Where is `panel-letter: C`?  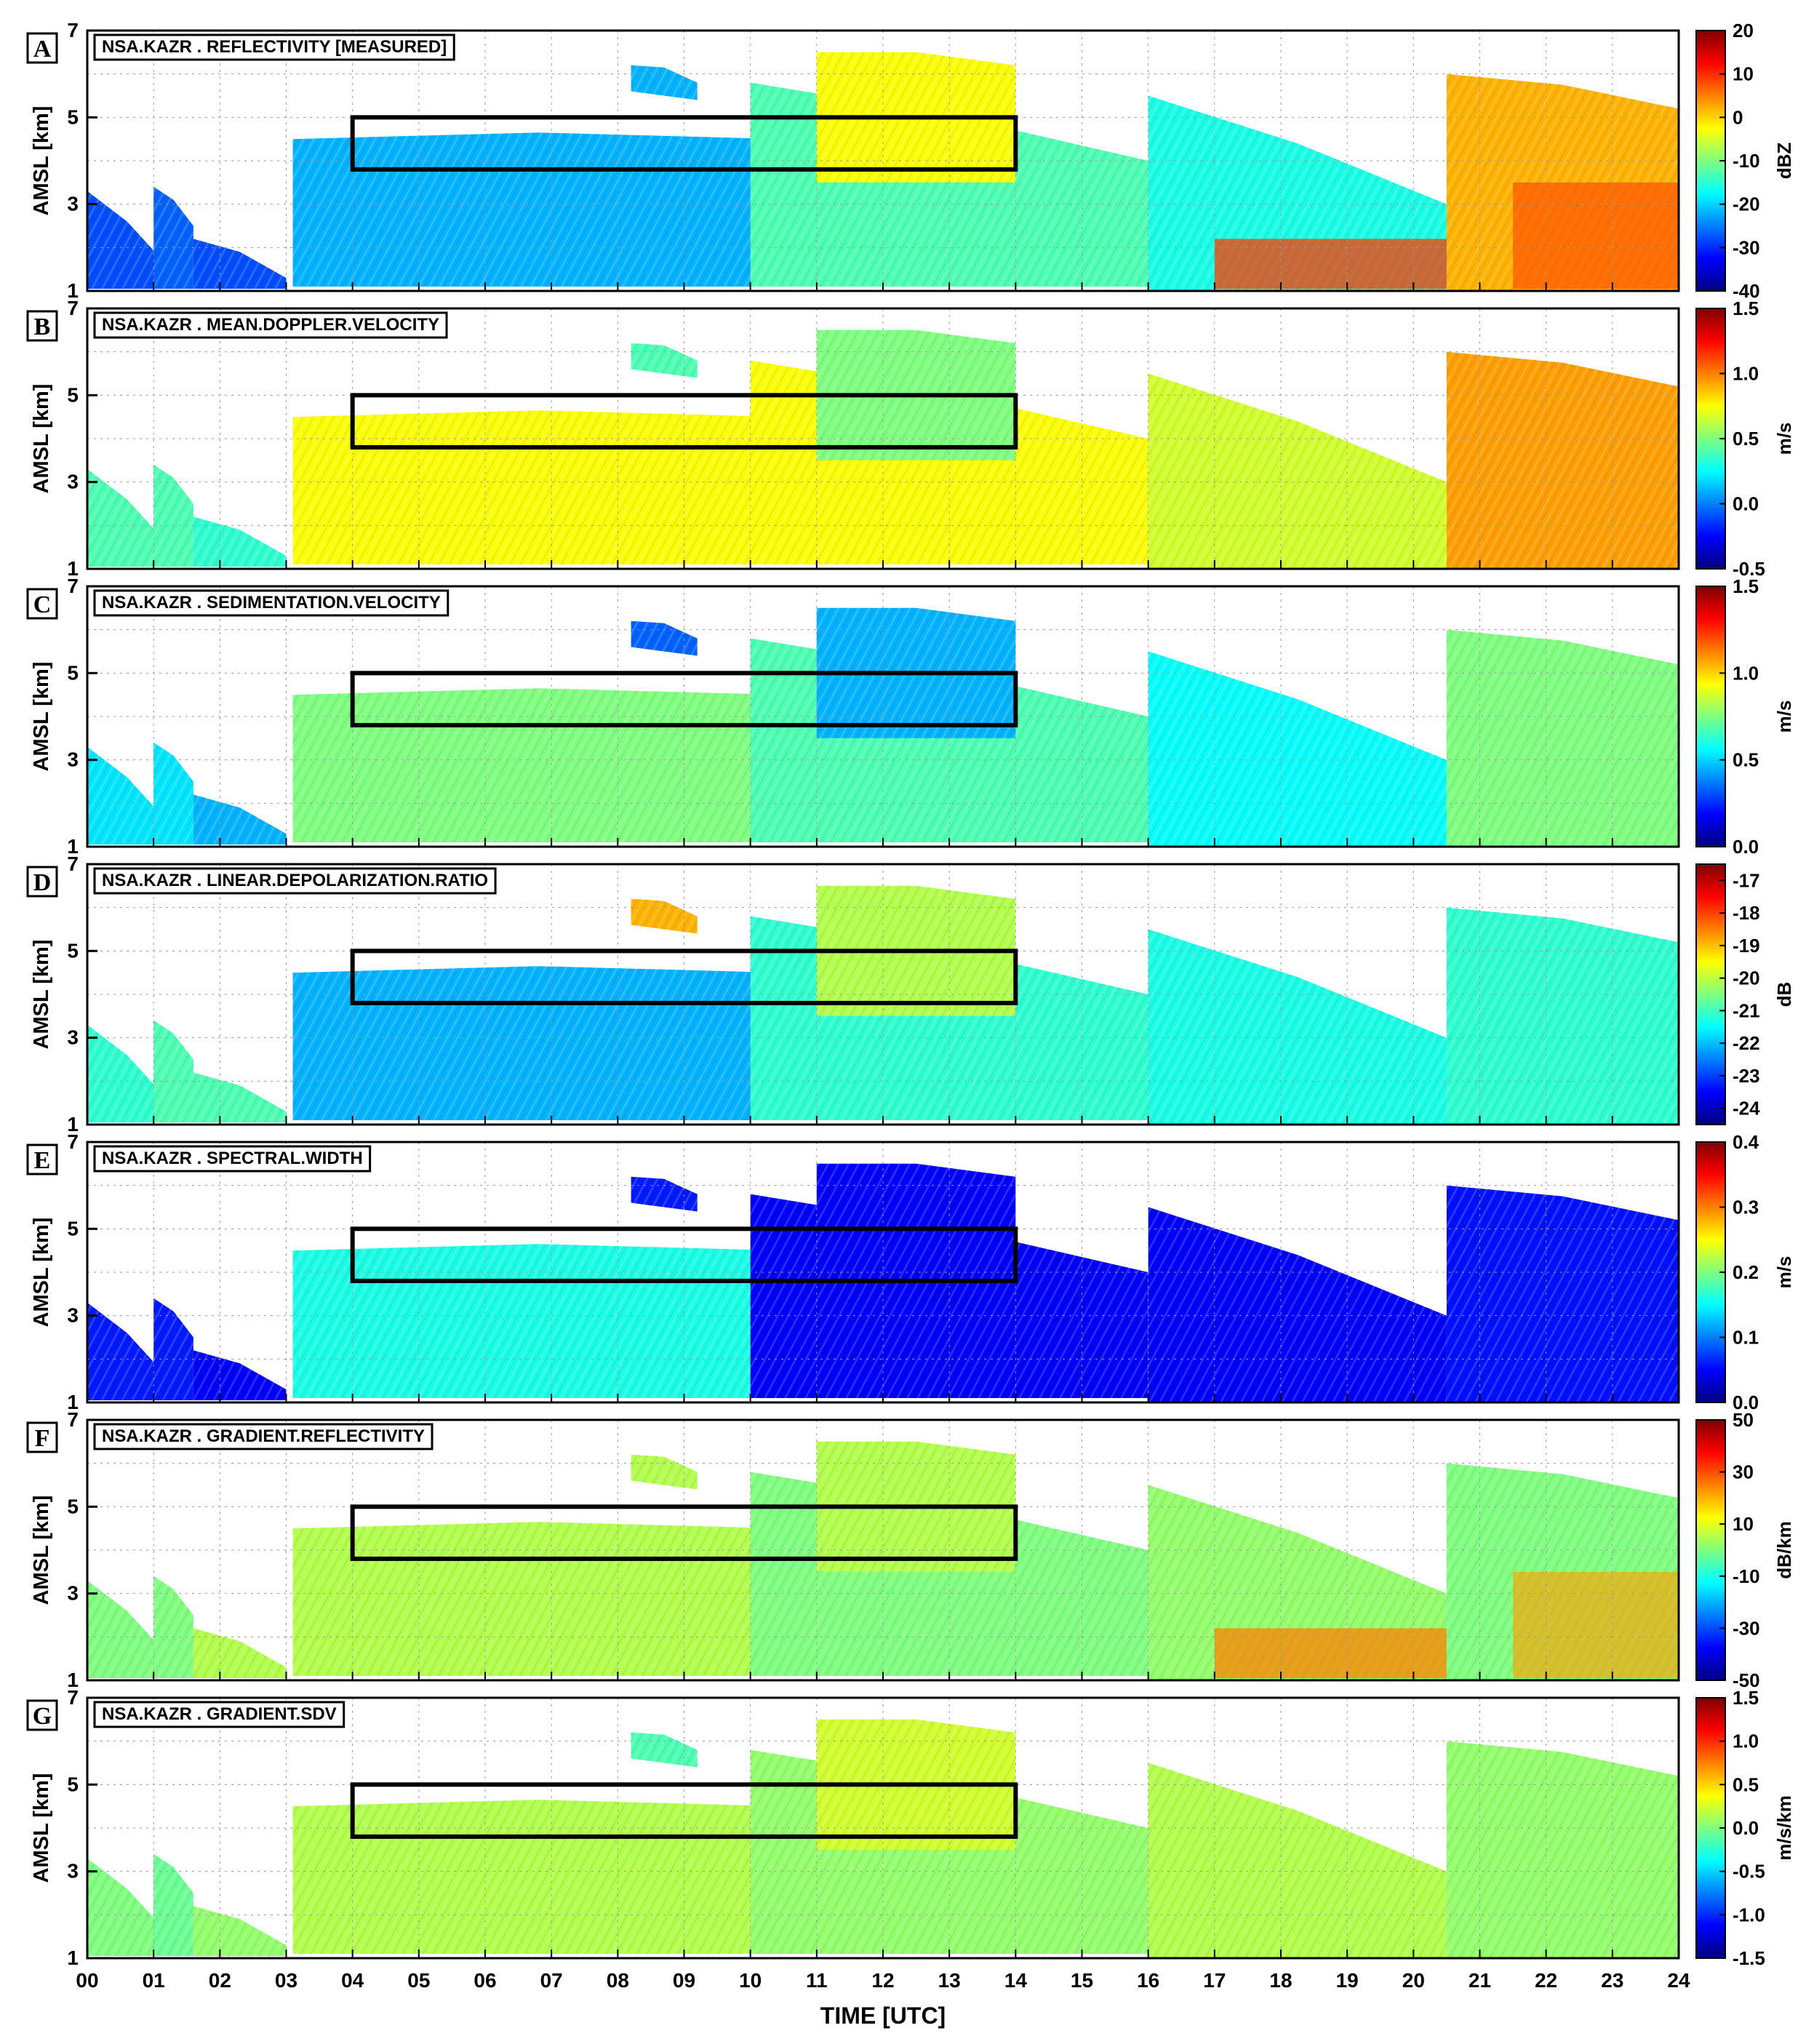 panel-letter: C is located at coordinates (42, 604).